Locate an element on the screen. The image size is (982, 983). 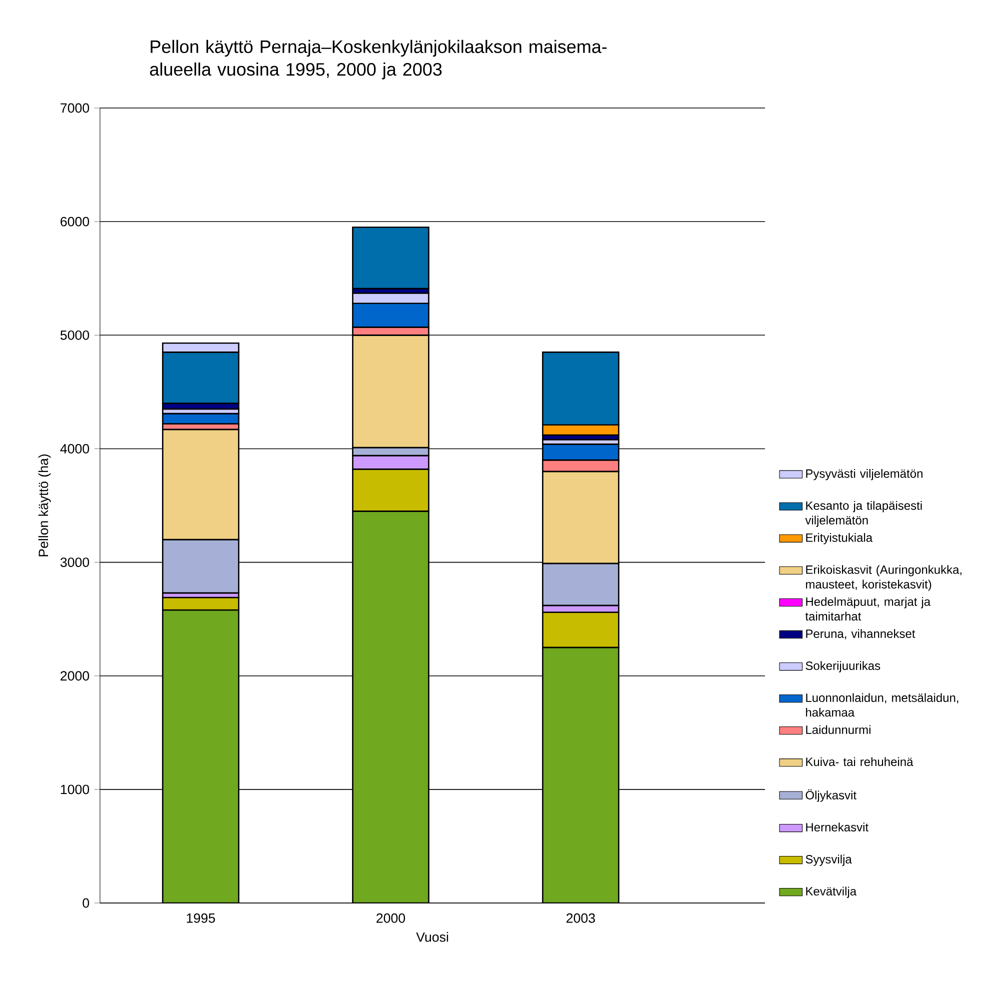
y-tick-label: 1000 is located at coordinates (75, 789).